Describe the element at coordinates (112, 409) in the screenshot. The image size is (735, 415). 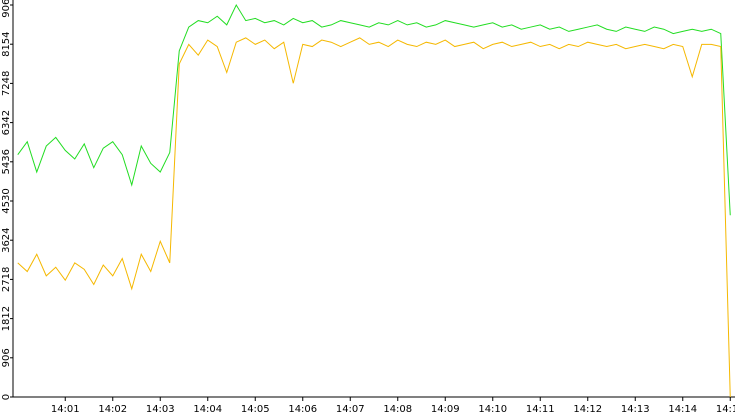
I see `x-tick-label: 14:02` at that location.